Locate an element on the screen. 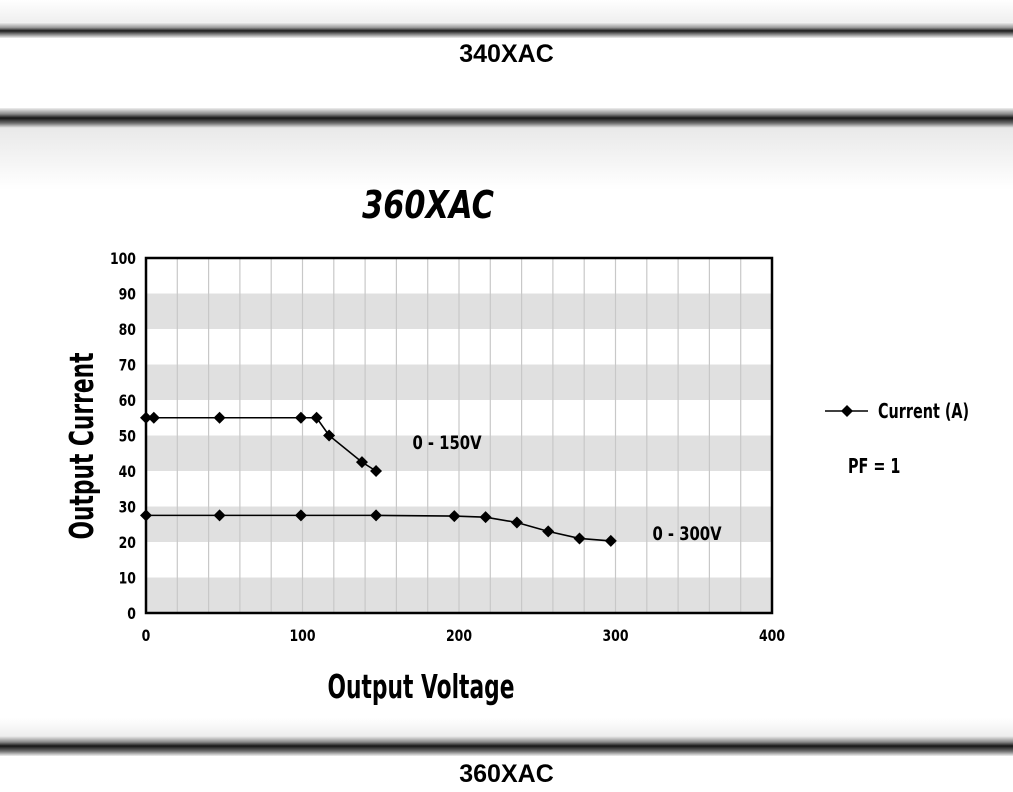 Image resolution: width=1013 pixels, height=792 pixels. y-tick-label: 20 is located at coordinates (127, 544).